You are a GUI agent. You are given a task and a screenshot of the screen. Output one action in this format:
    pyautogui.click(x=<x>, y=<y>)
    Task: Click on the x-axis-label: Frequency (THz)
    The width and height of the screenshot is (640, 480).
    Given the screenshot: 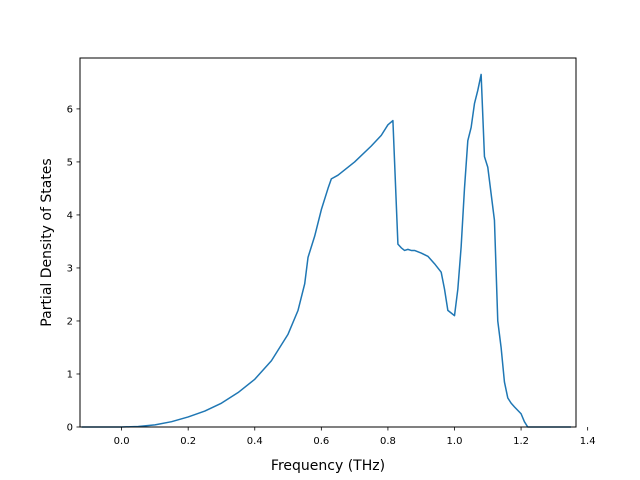 What is the action you would take?
    pyautogui.click(x=328, y=466)
    